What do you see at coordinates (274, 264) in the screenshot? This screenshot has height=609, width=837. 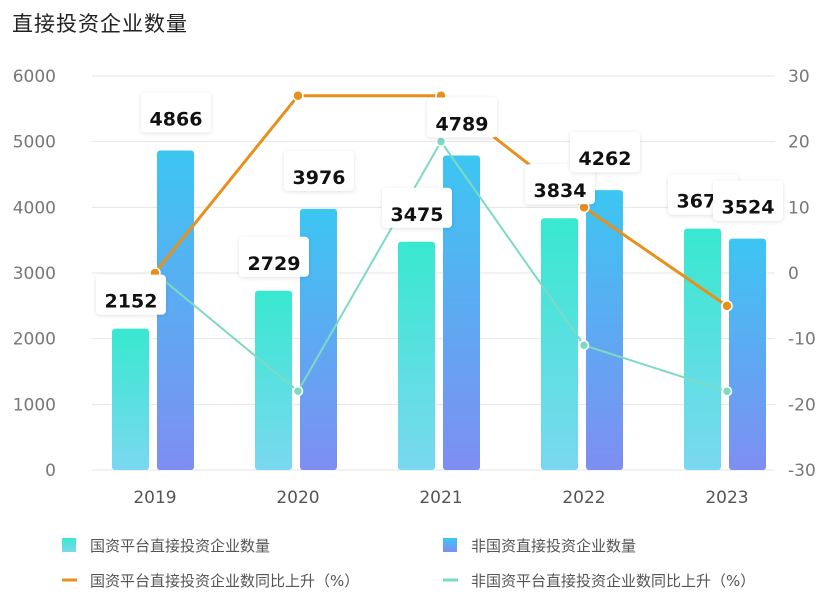 I see `label-2020-state: 2729` at bounding box center [274, 264].